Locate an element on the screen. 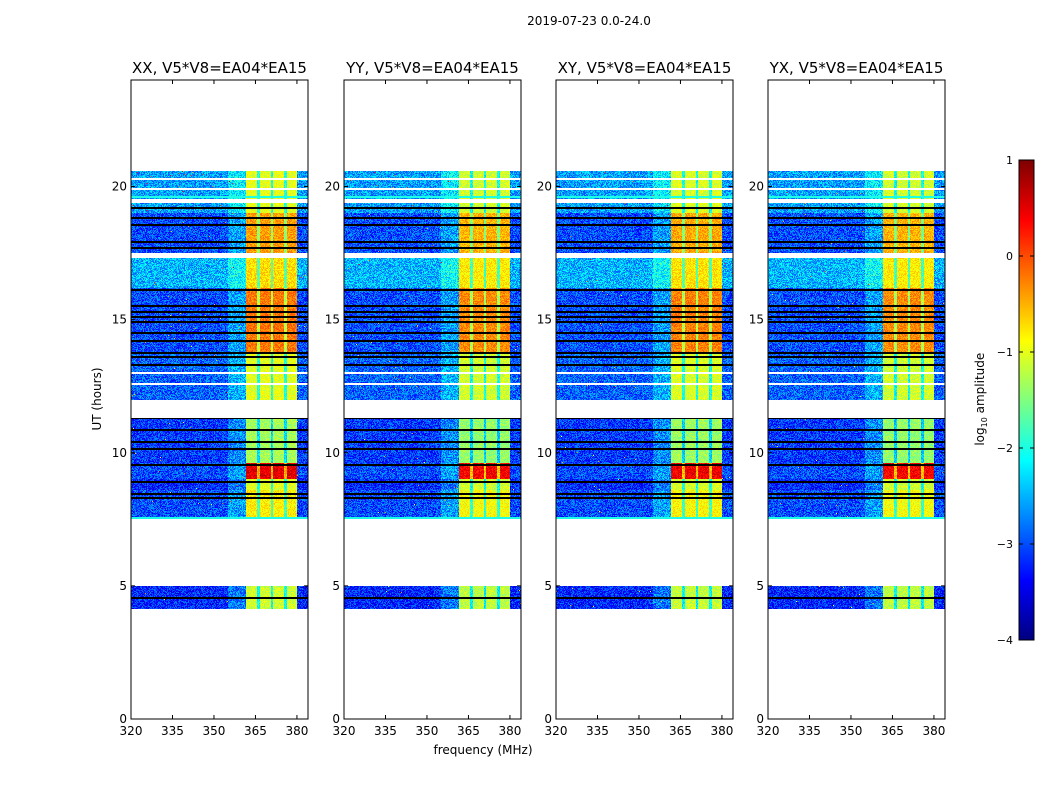 The height and width of the screenshot is (800, 1050). colorbar-tick-label: −4 is located at coordinates (1005, 640).